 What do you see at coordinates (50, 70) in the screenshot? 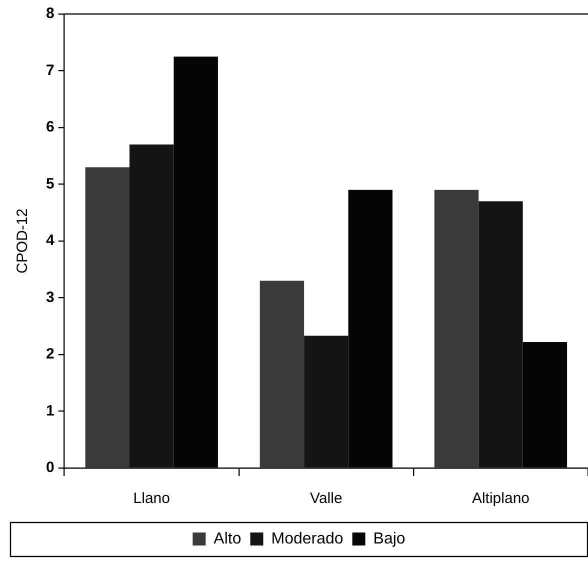
I see `y-tick-label: 7` at bounding box center [50, 70].